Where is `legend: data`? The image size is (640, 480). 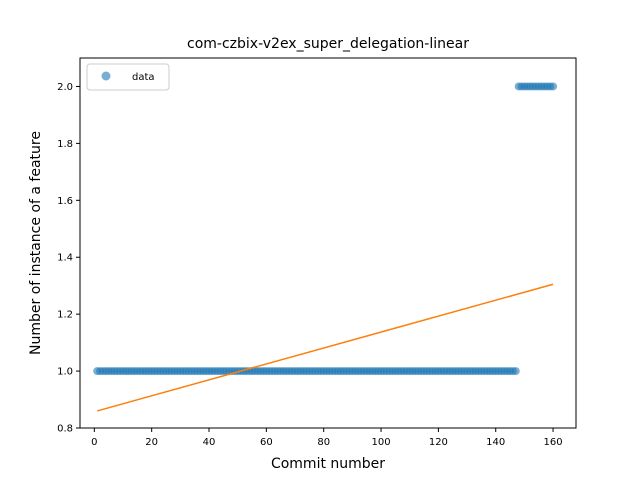
legend: data is located at coordinates (128, 77).